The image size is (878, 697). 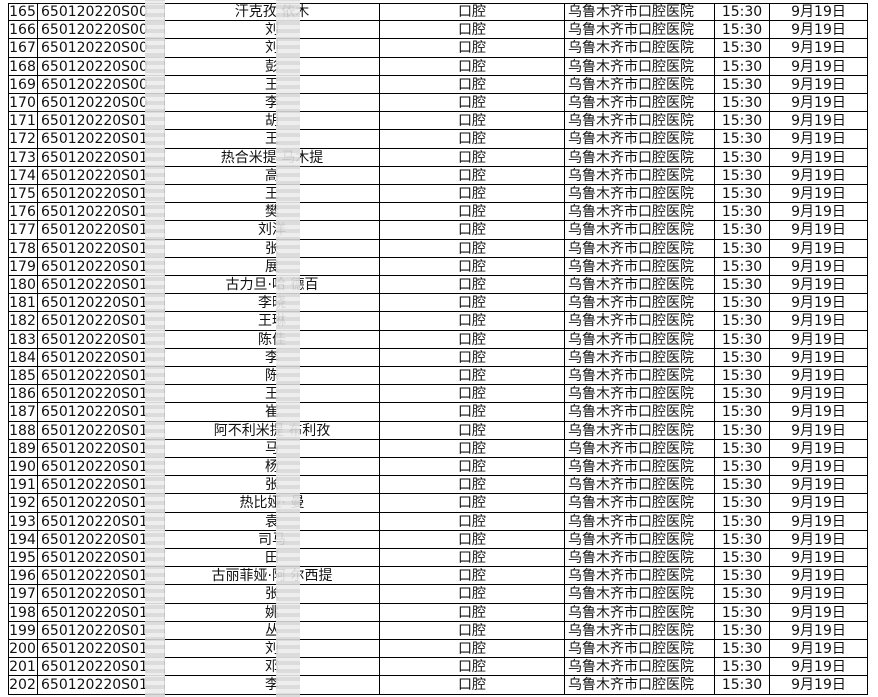 What do you see at coordinates (272, 376) in the screenshot?
I see `name-cell: 陈` at bounding box center [272, 376].